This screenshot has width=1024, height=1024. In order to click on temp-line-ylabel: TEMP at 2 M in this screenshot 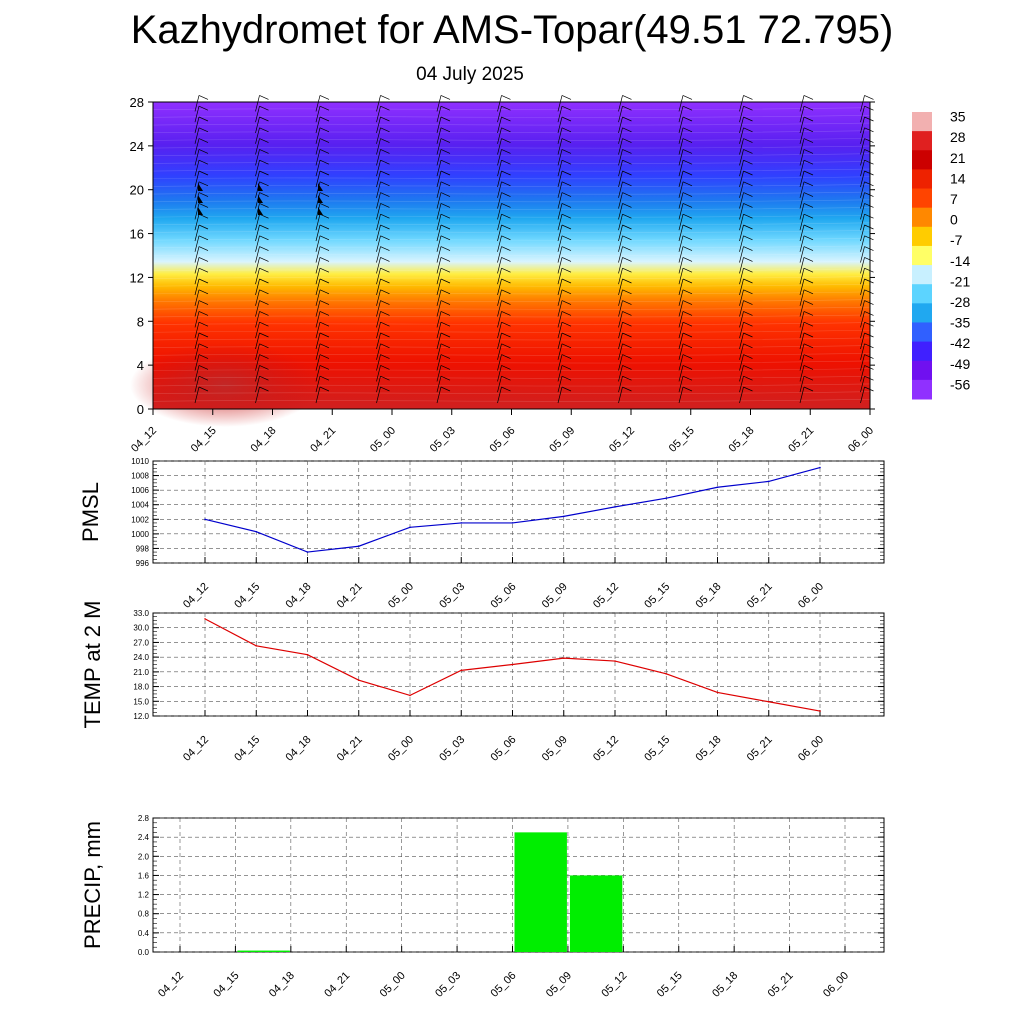, I will do `click(92, 665)`.